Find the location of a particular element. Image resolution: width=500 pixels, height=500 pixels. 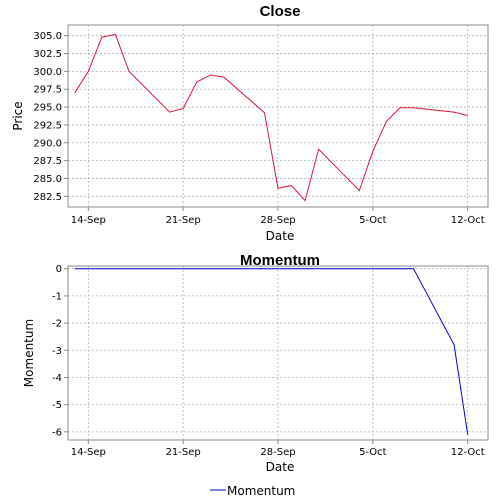

x-axis-label-1: Date is located at coordinates (280, 467).